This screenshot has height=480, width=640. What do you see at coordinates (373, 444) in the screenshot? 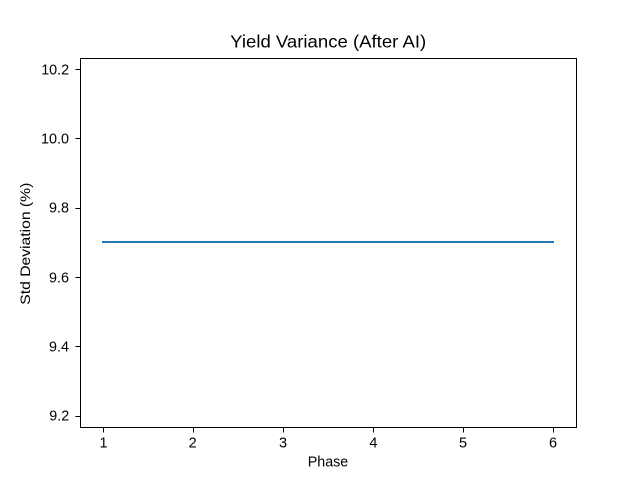
I see `svg-text: 4` at bounding box center [373, 444].